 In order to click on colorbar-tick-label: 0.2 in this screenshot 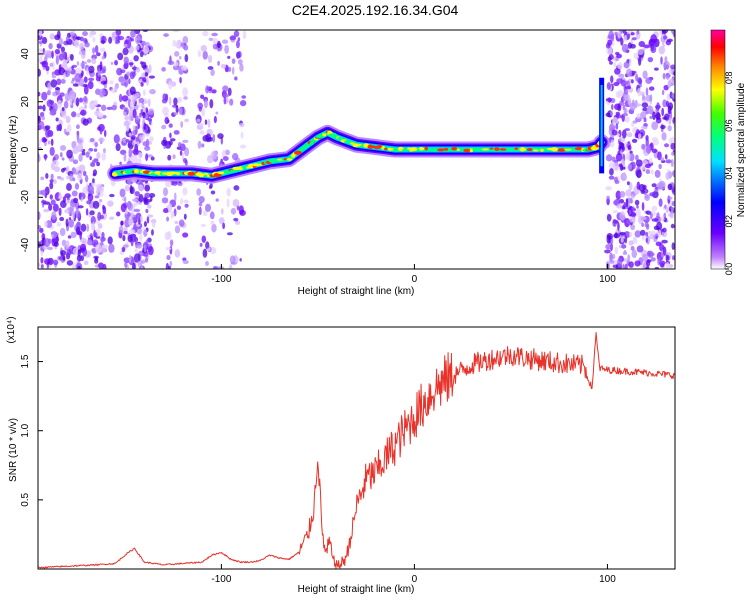, I will do `click(729, 221)`.